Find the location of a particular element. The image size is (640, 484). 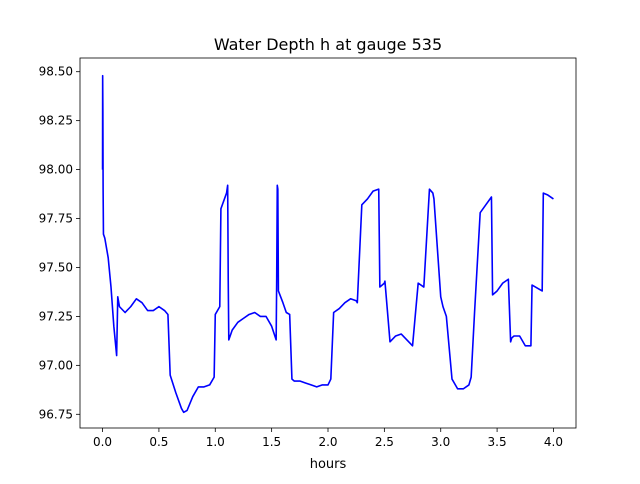

x-tick-label: 2.5 is located at coordinates (384, 442).